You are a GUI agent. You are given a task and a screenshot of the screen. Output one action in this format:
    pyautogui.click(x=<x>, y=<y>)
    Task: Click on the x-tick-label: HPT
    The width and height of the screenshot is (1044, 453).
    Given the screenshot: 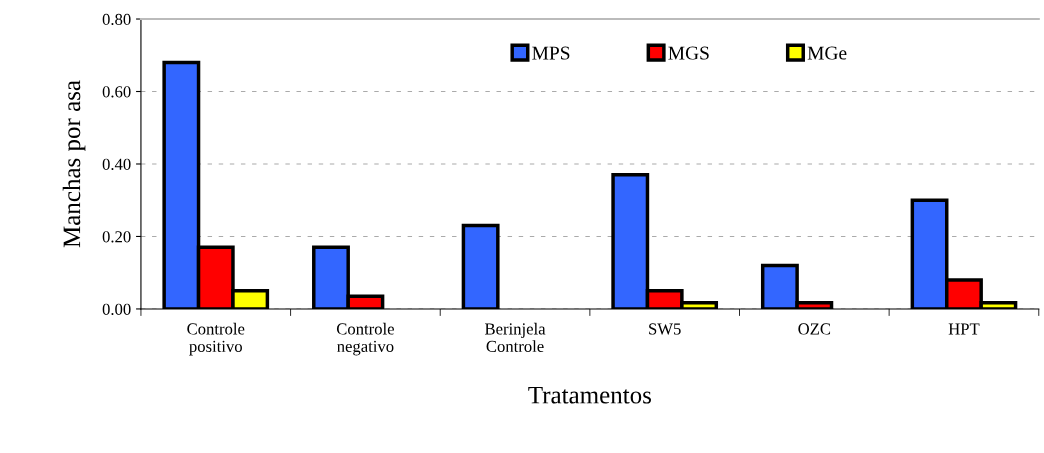 What is the action you would take?
    pyautogui.click(x=964, y=329)
    